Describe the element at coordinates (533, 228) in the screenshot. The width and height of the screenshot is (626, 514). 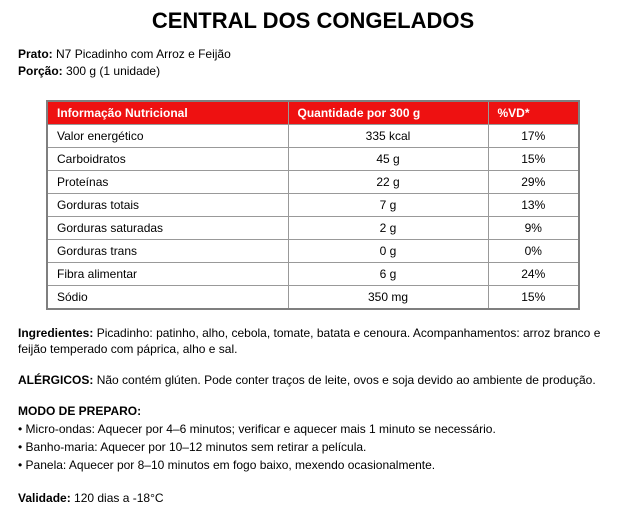
I see `nutrient-vd-cell: 9%` at that location.